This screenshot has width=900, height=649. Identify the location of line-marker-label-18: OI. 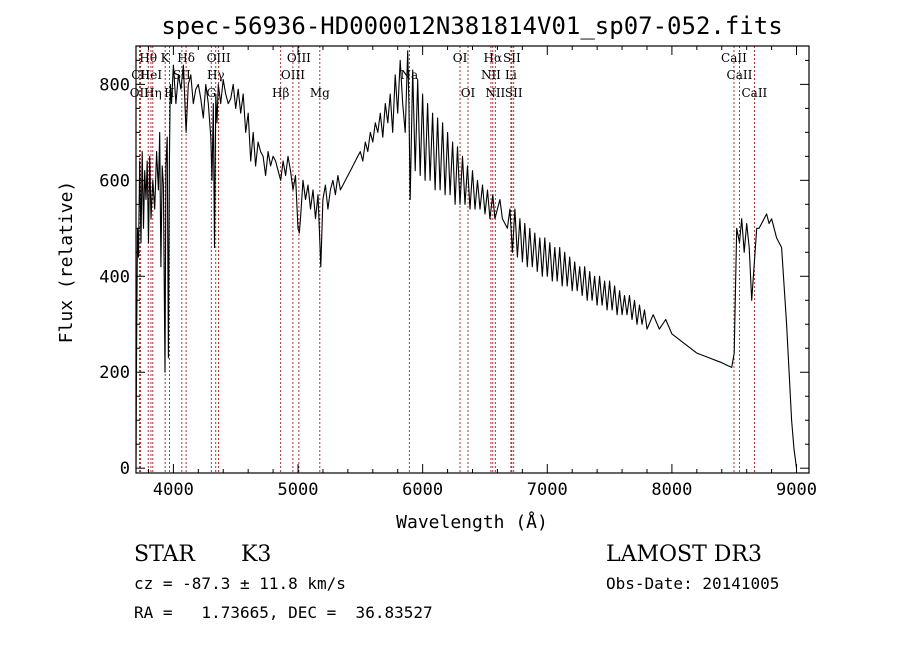
(468, 93).